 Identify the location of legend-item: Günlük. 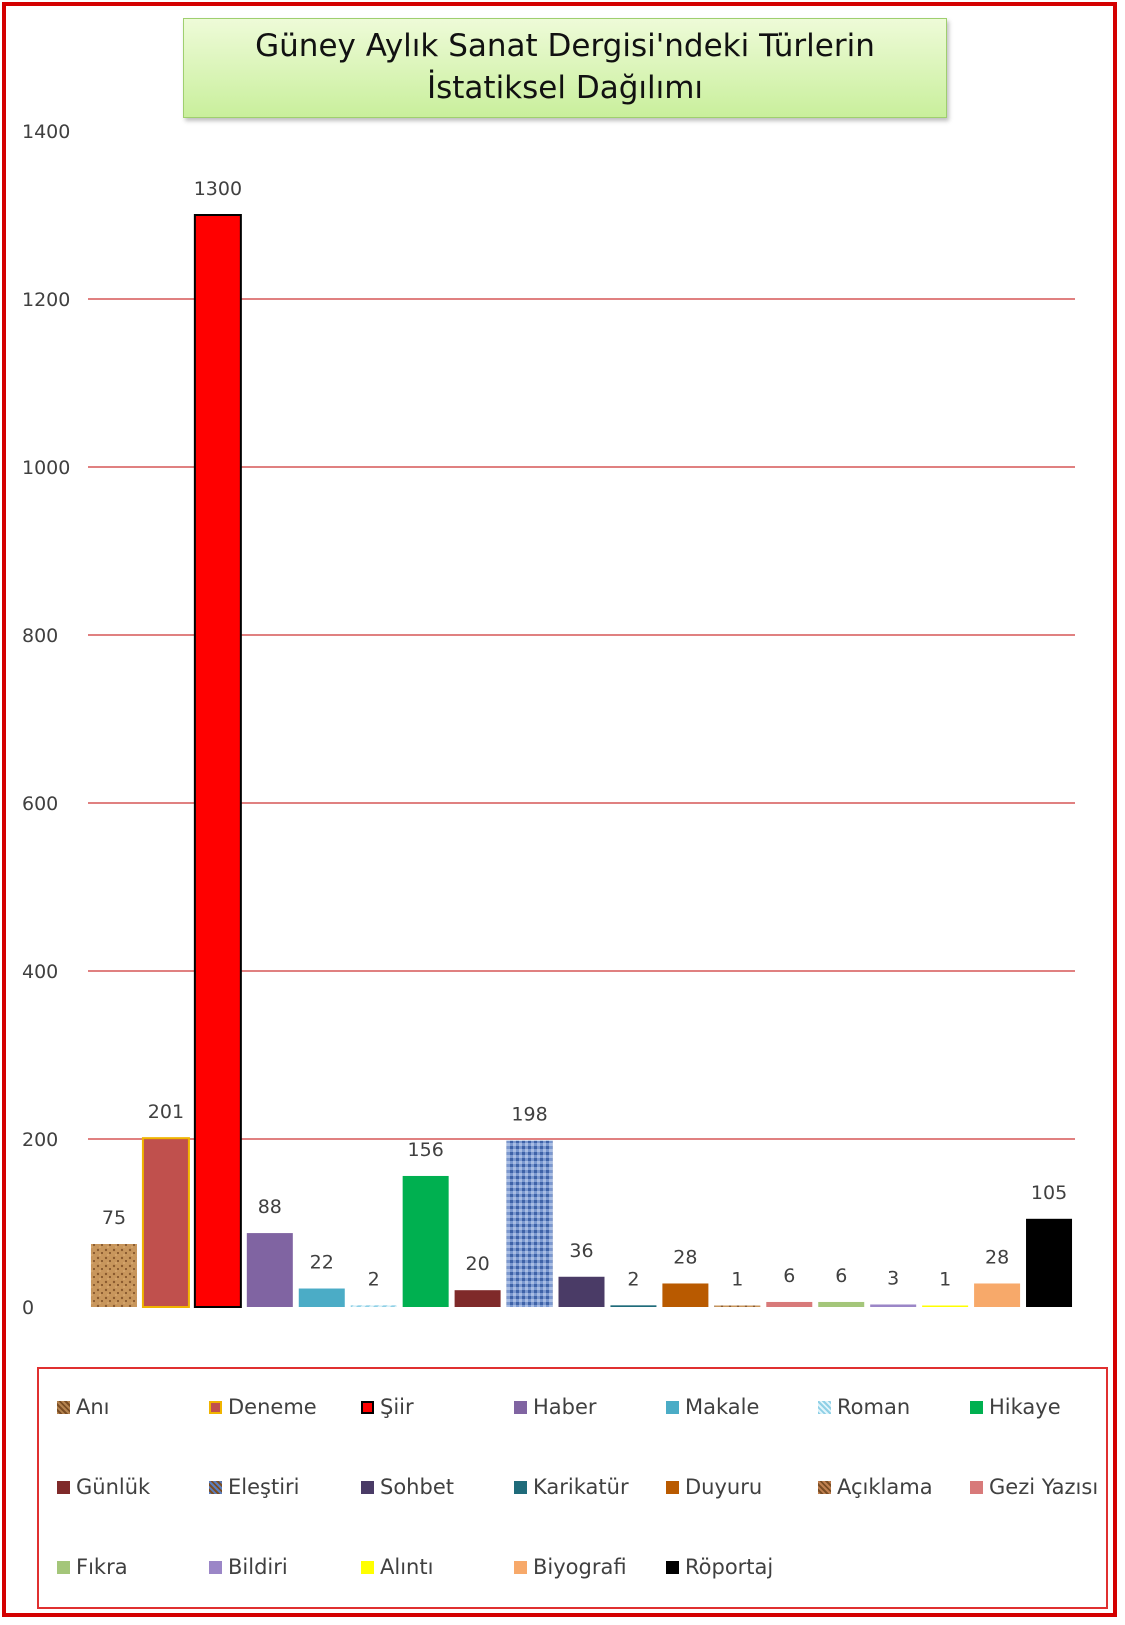
(103, 1487).